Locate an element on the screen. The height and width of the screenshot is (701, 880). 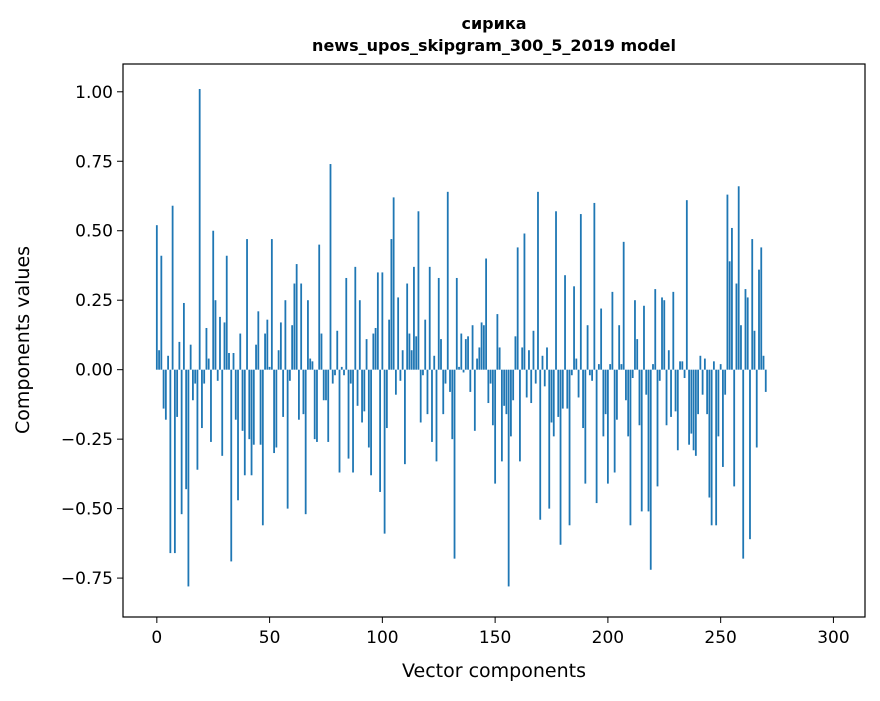
y-axis-ticks: −0.75 −0.50 −0.25 0.00 0.25 0.50 0.75 1.00 is located at coordinates (92, 336).